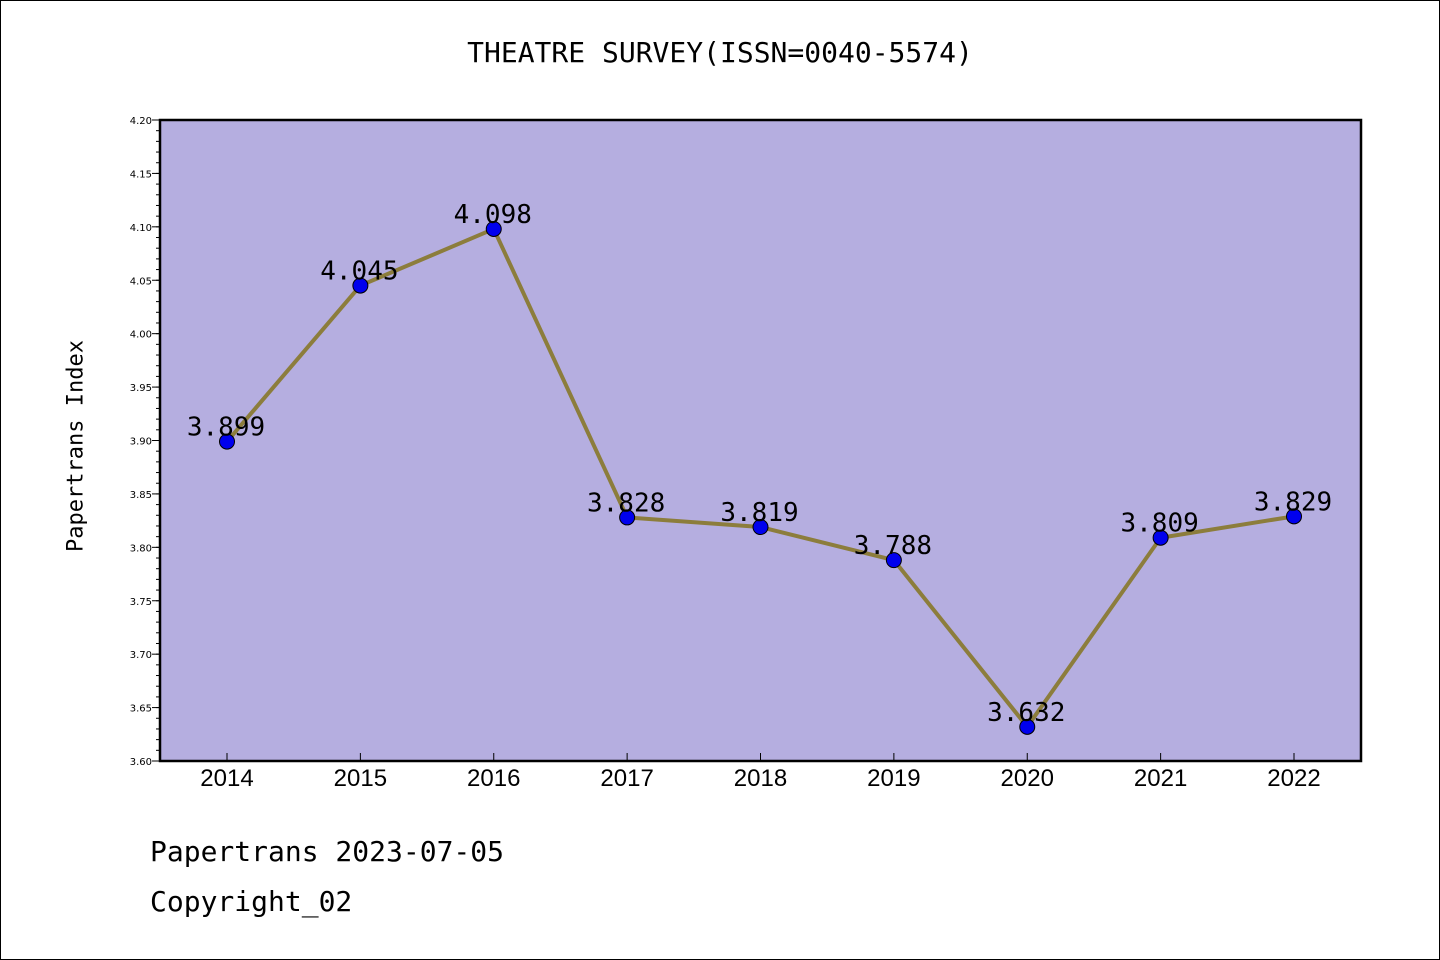 This screenshot has width=1440, height=960. Describe the element at coordinates (1293, 502) in the screenshot. I see `data-label: 3.829` at that location.